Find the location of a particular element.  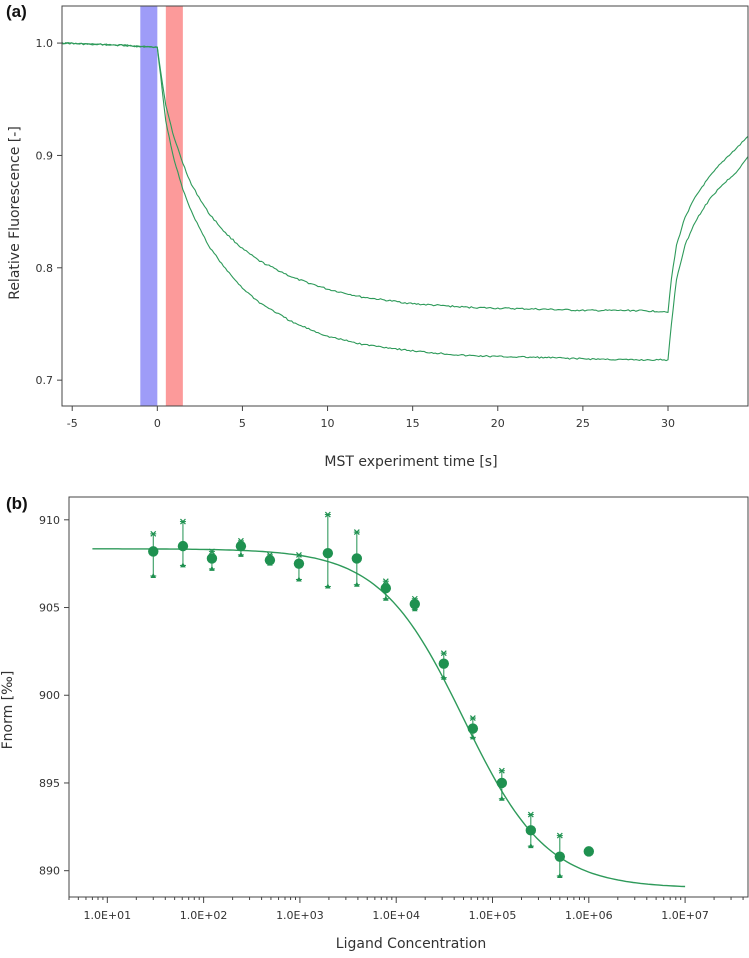

b-y-tick-label: 905 is located at coordinates (49, 608).